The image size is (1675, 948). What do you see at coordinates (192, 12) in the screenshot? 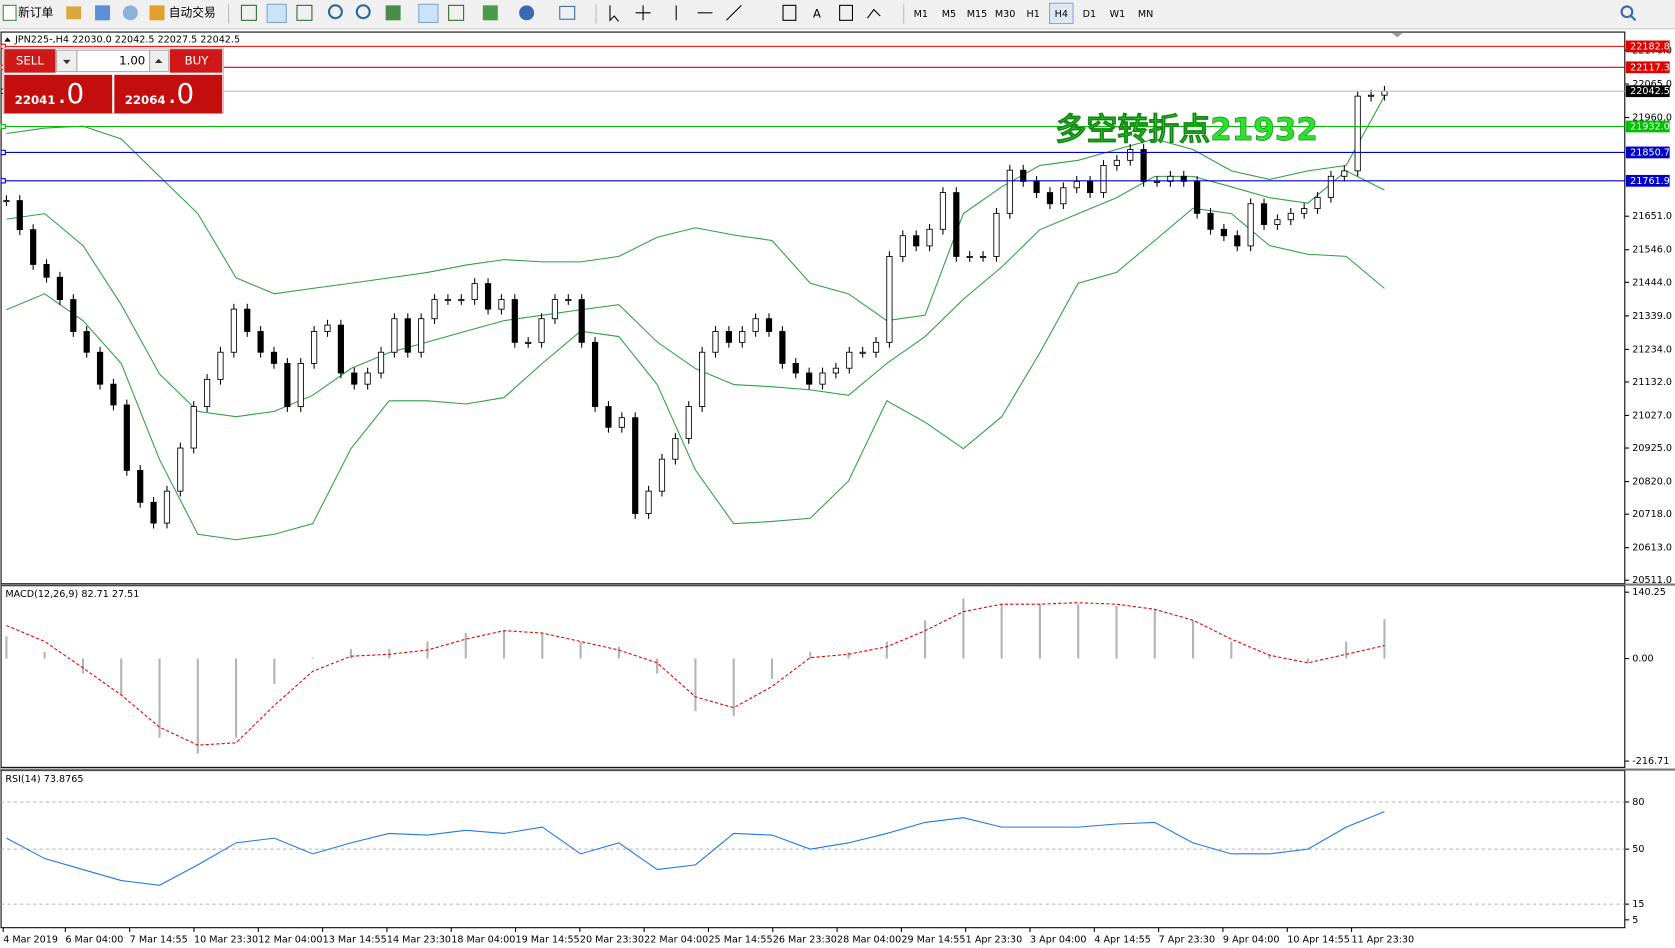
I see `auto-trading-button: 自动交易` at bounding box center [192, 12].